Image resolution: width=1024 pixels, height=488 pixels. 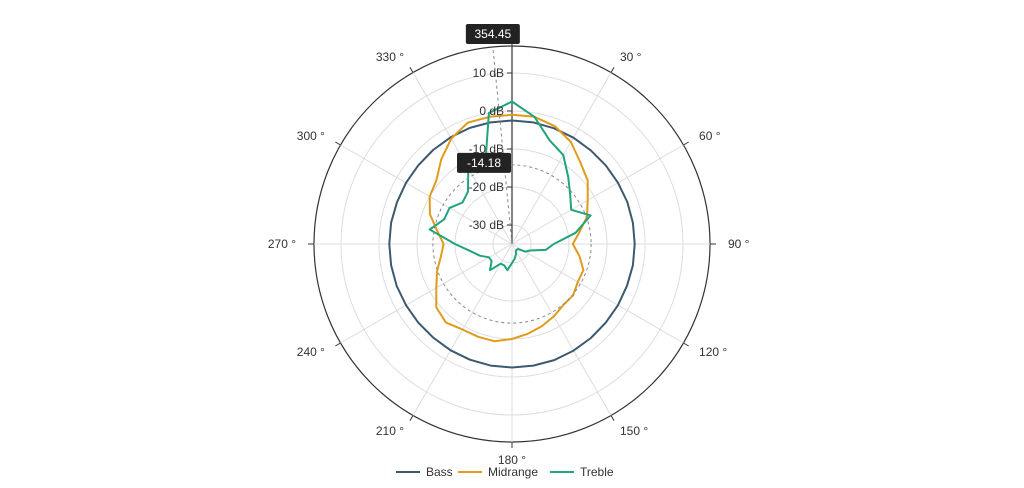 I want to click on radial-tick-label: -20 dB, so click(x=486, y=187).